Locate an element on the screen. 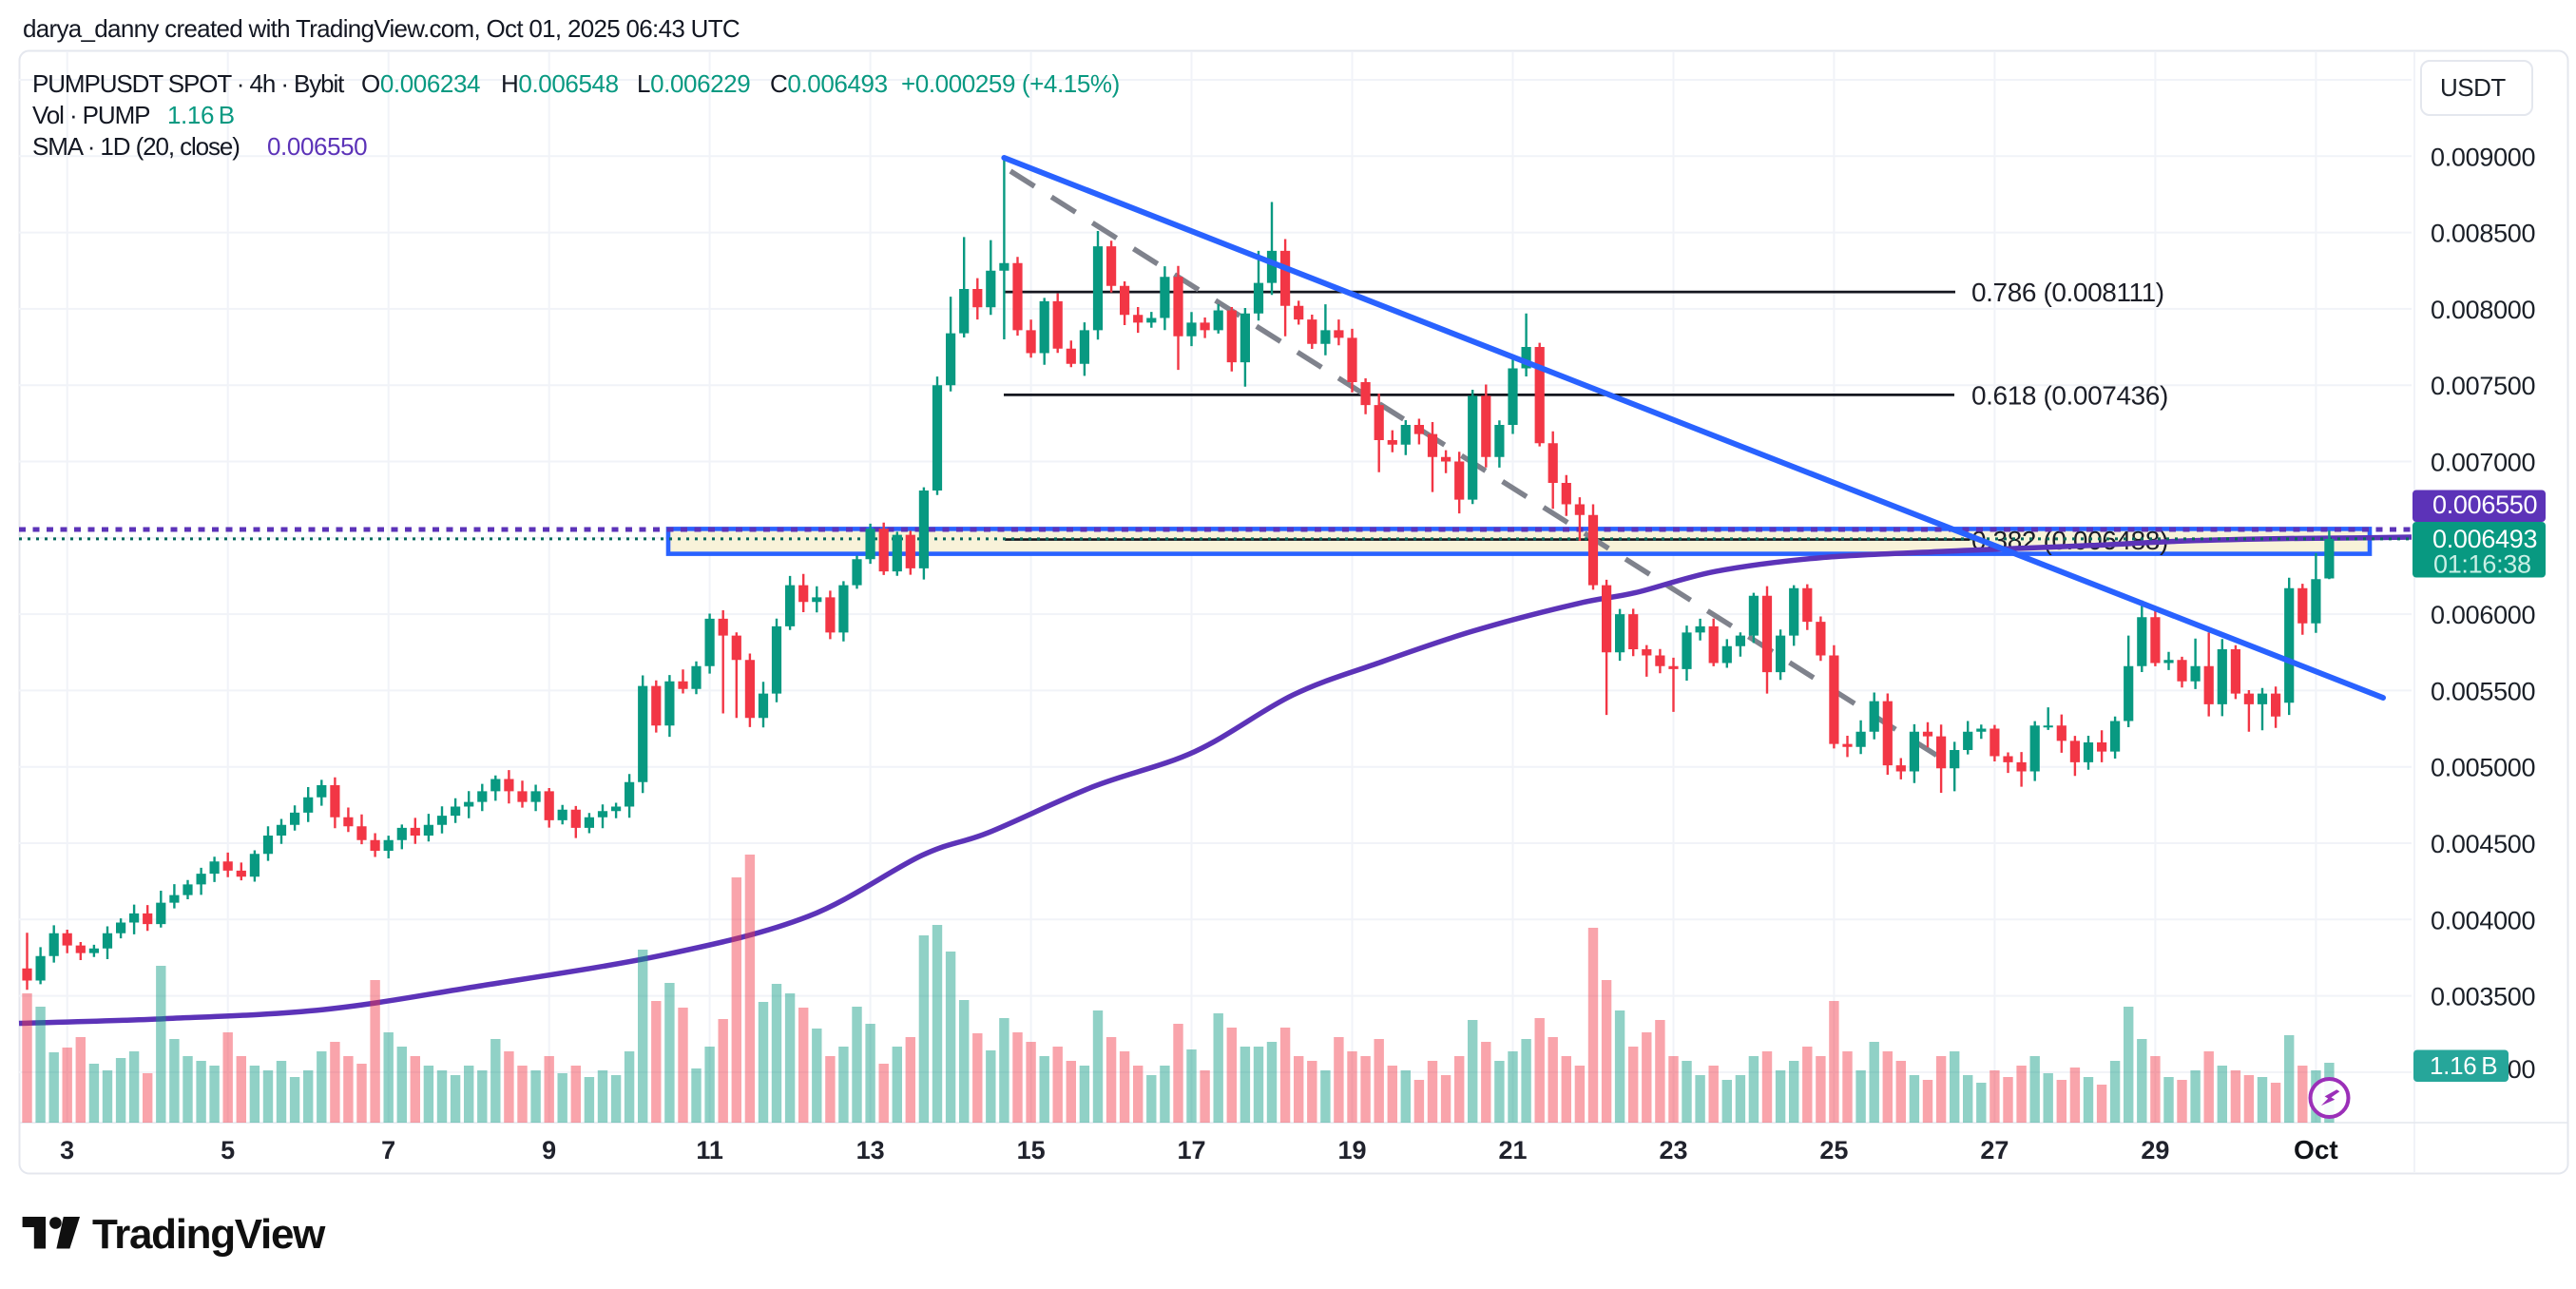 Image resolution: width=2576 pixels, height=1289 pixels. svg-text: SMA · 1D (20, close) is located at coordinates (136, 146).